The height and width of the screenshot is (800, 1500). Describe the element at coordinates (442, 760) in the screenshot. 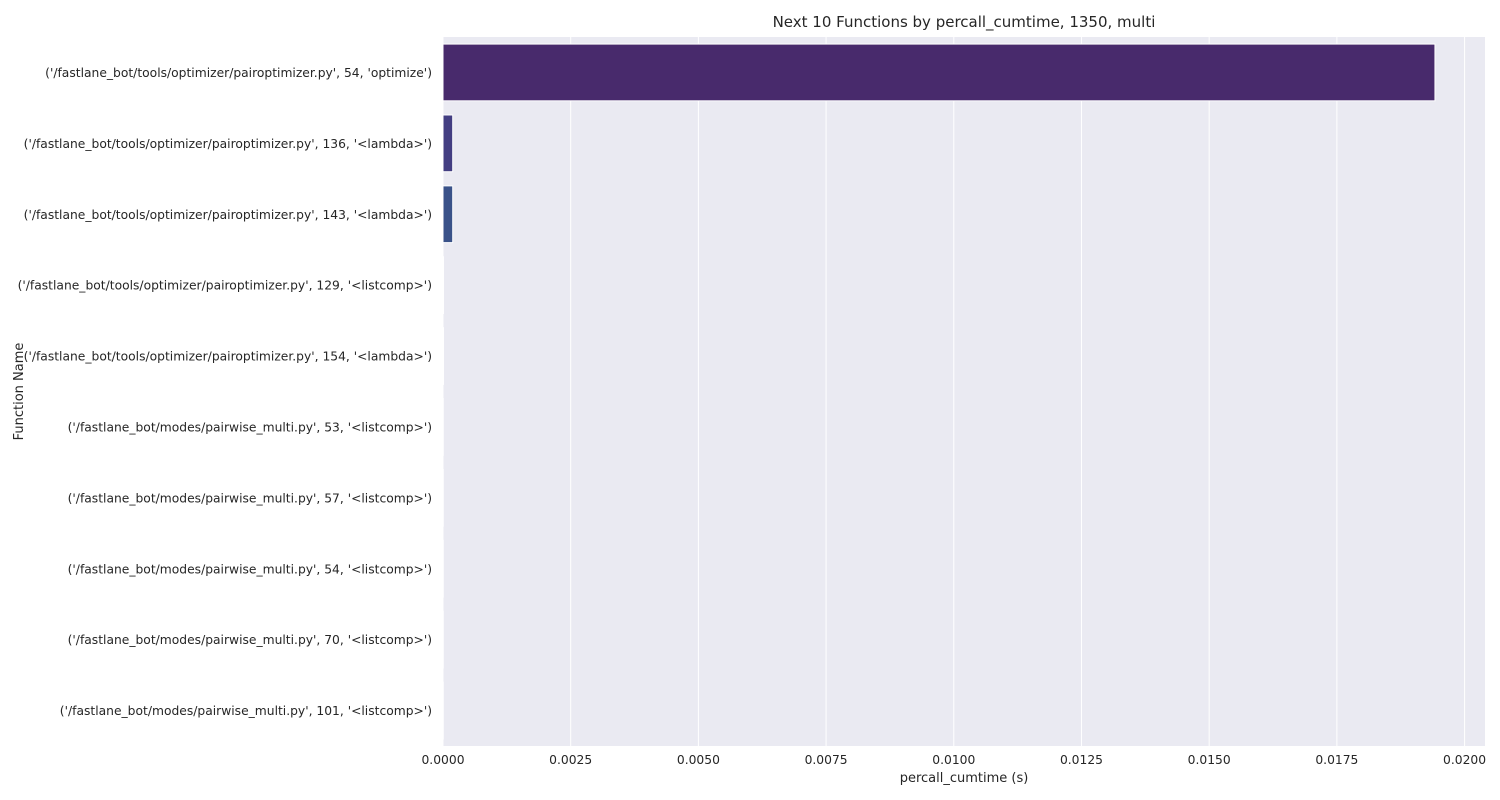

I see `x-tick-label: 0.0000` at that location.